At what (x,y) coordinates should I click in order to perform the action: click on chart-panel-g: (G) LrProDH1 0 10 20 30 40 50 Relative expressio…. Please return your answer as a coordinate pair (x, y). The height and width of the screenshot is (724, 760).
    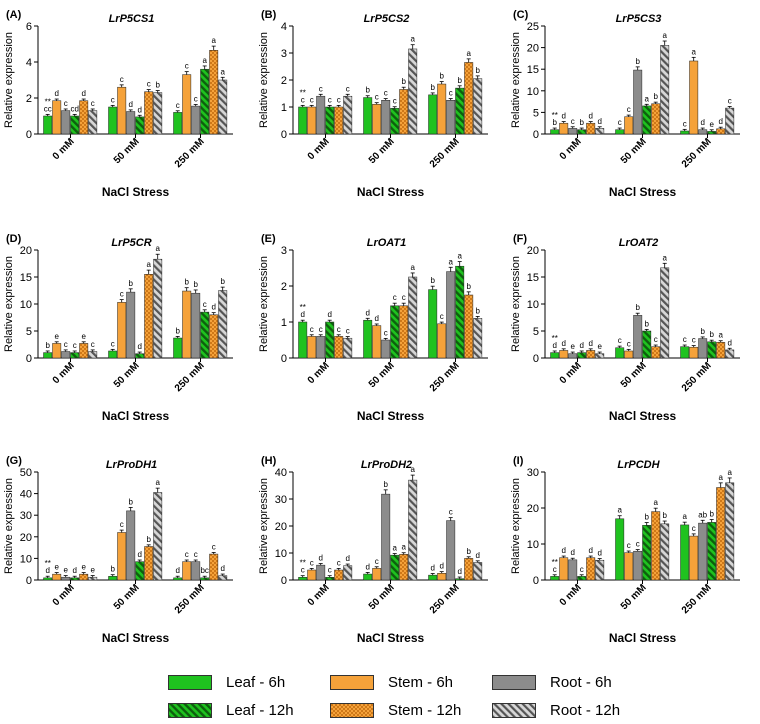
    Looking at the image, I should click on (118, 550).